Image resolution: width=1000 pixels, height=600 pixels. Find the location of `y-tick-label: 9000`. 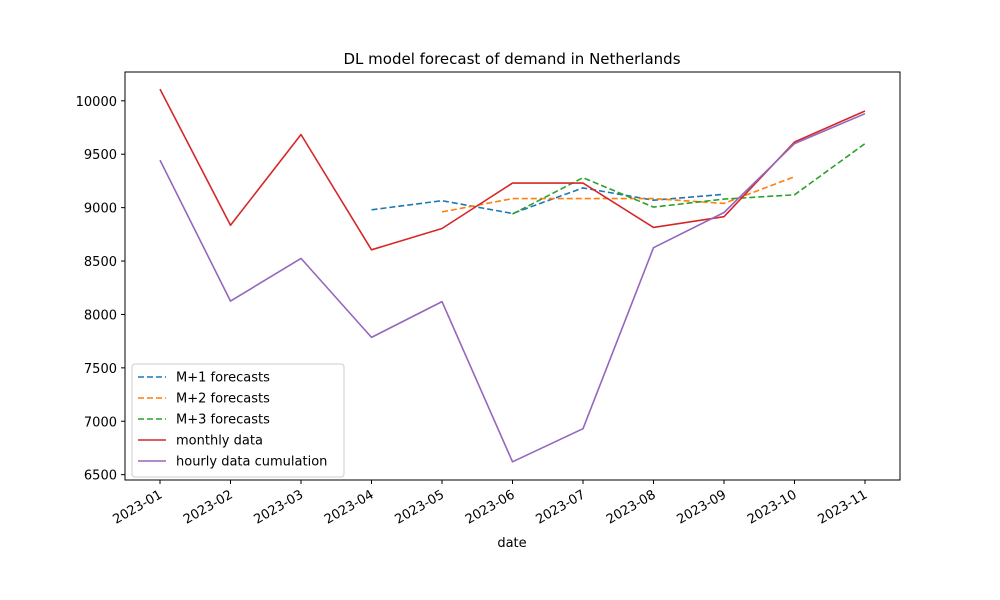

y-tick-label: 9000 is located at coordinates (100, 209).